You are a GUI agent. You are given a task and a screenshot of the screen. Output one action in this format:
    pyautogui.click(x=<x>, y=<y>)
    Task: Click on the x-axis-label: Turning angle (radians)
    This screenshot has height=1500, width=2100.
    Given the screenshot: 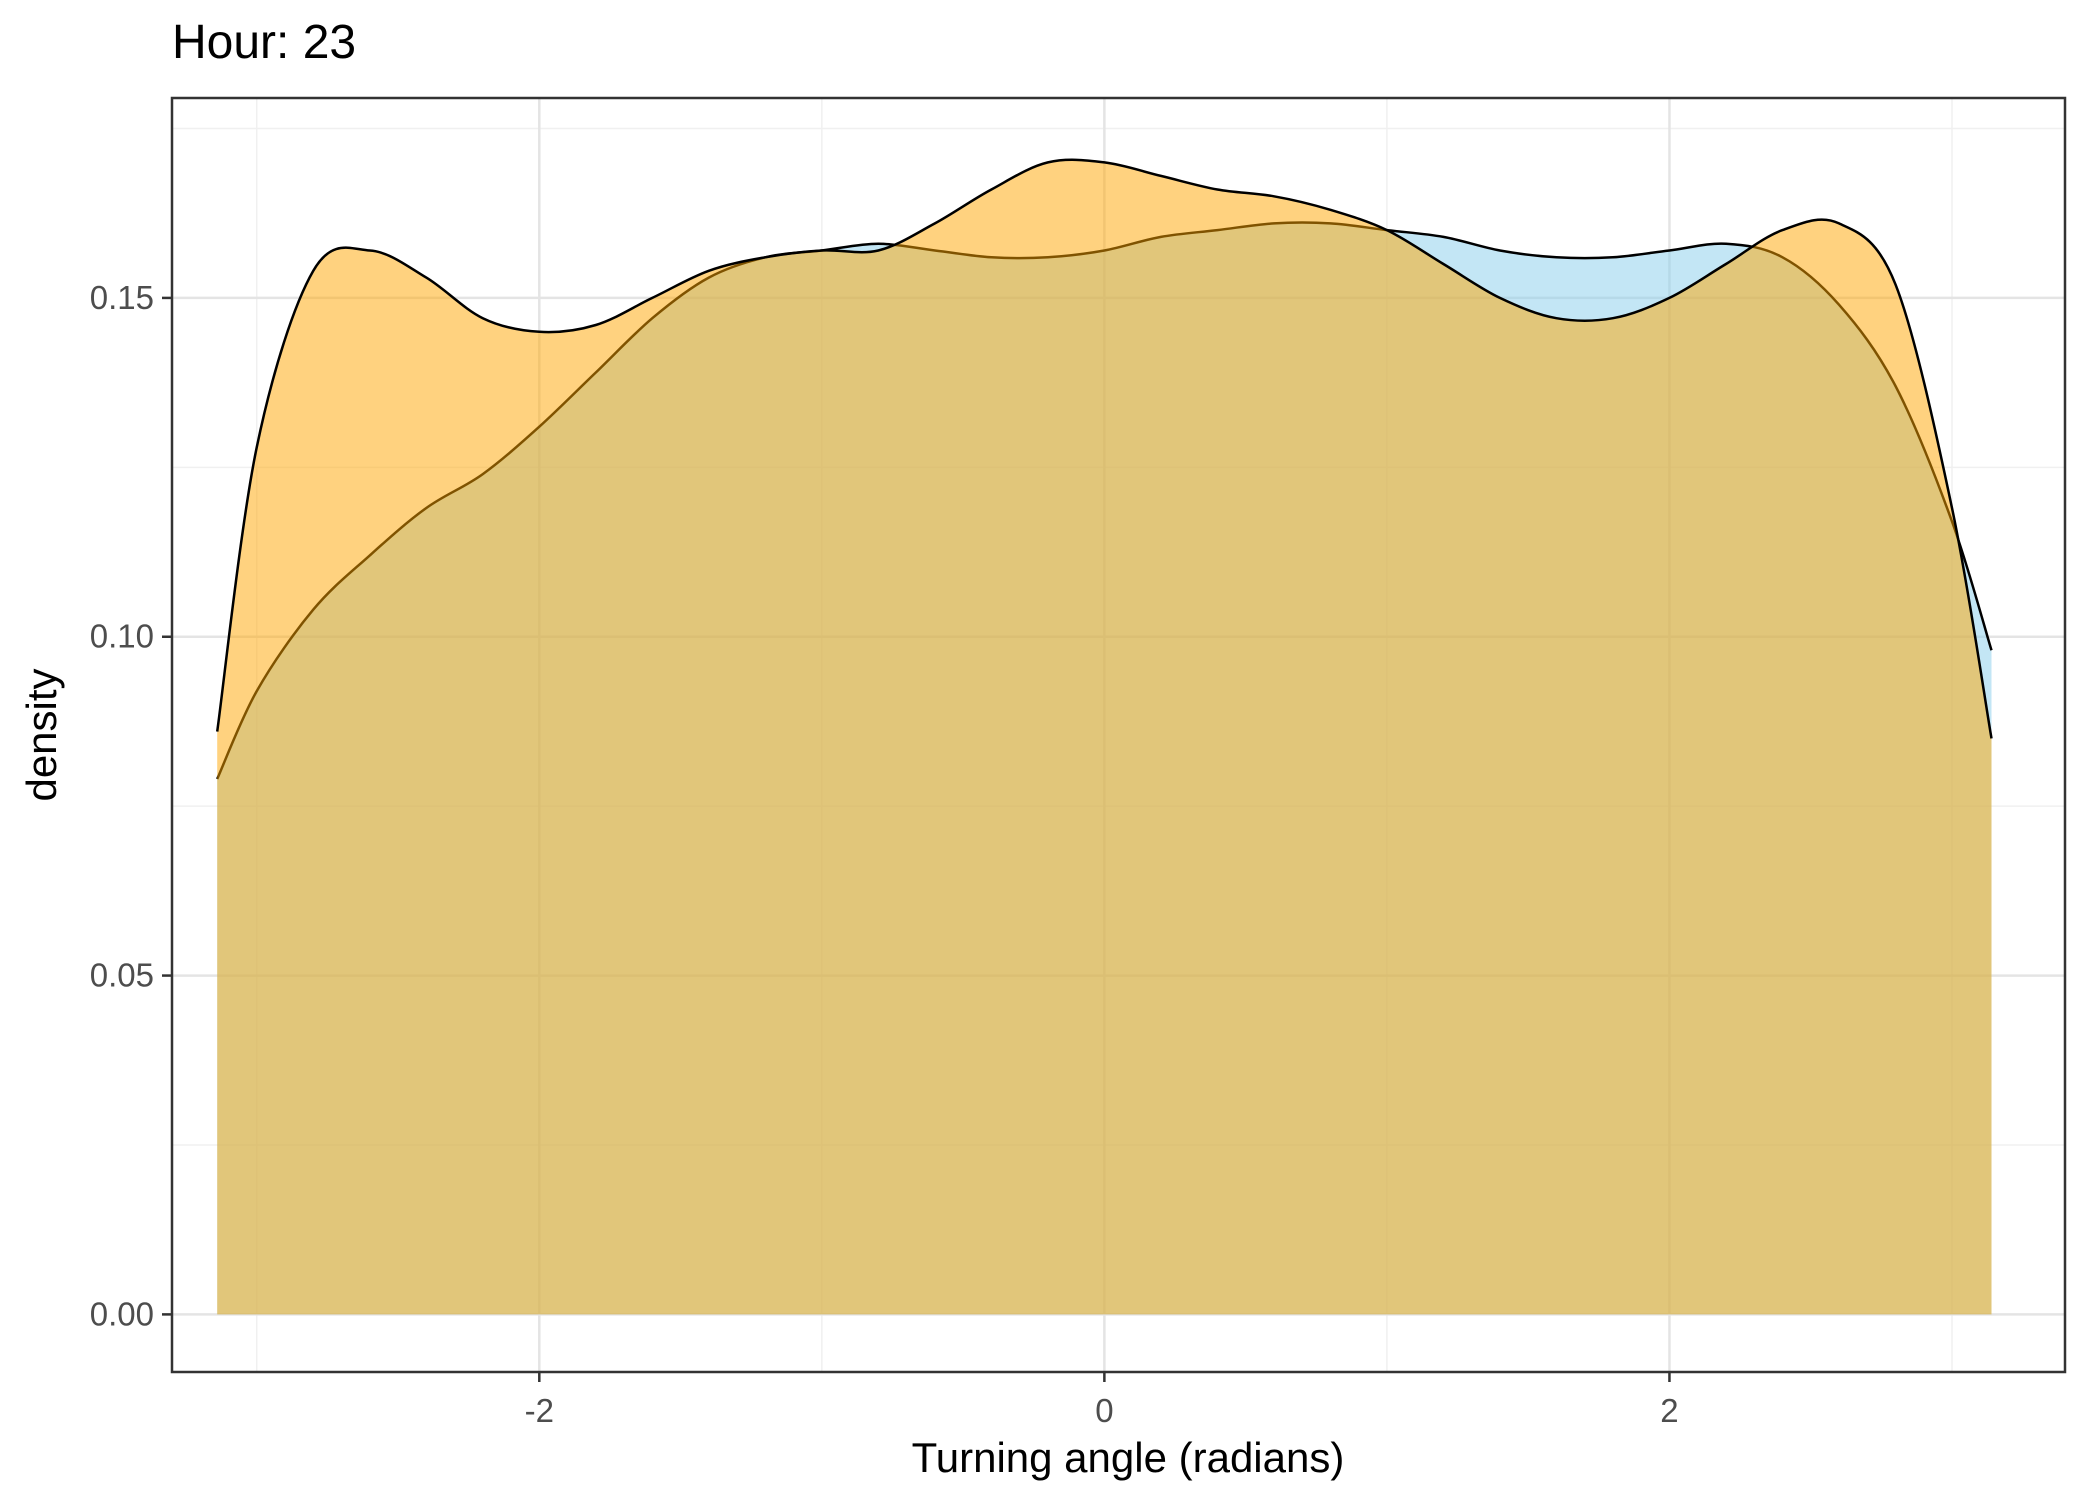 What is the action you would take?
    pyautogui.click(x=1128, y=1457)
    